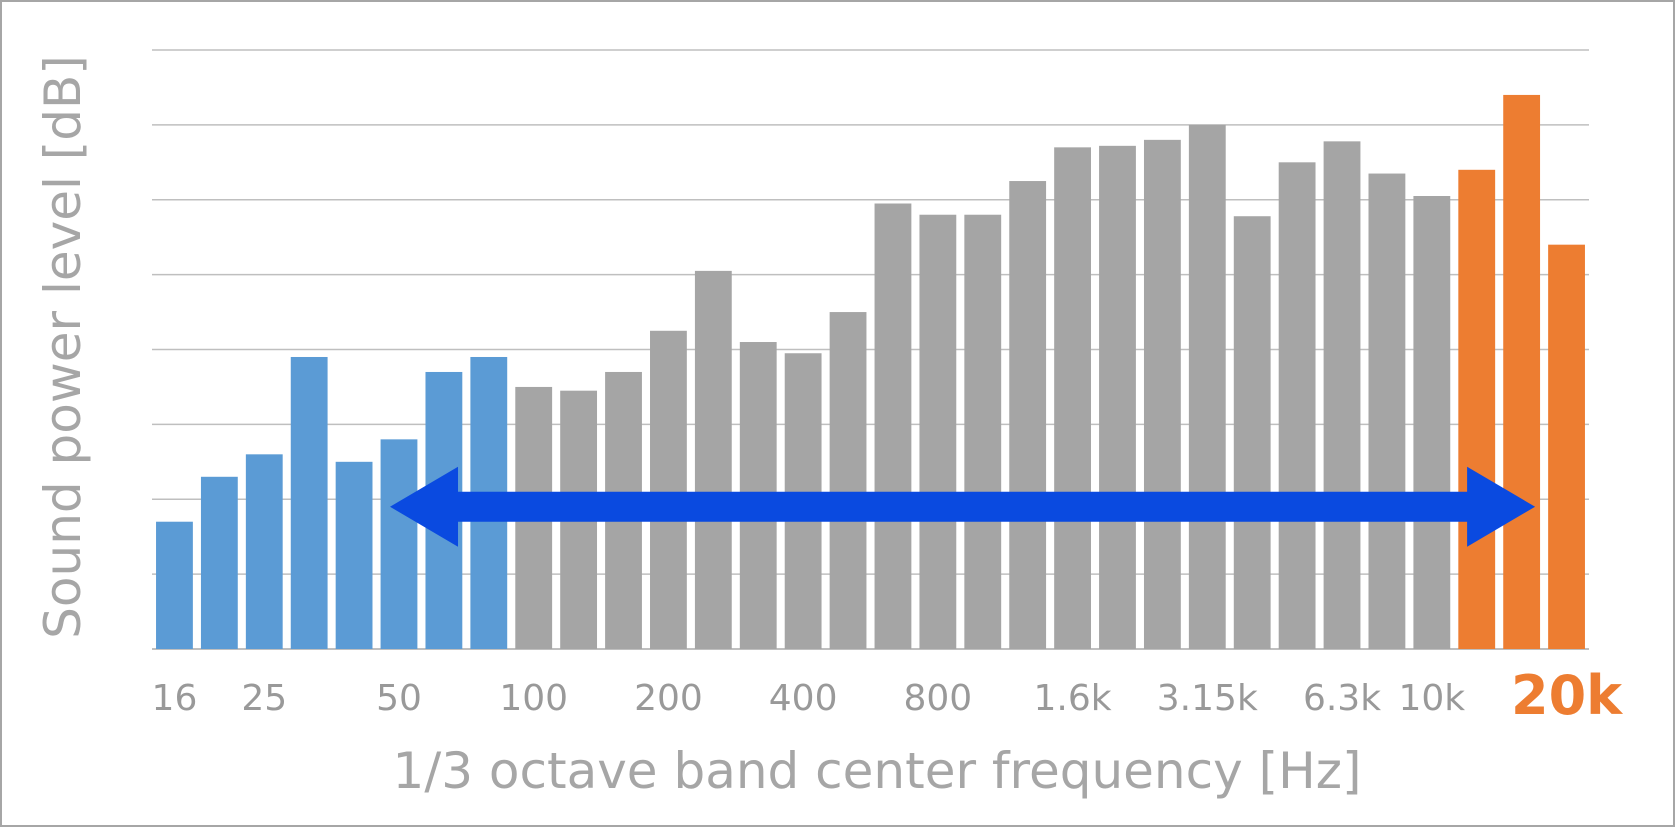 This screenshot has height=829, width=1675. I want to click on x-tick-label: 20k, so click(1567, 695).